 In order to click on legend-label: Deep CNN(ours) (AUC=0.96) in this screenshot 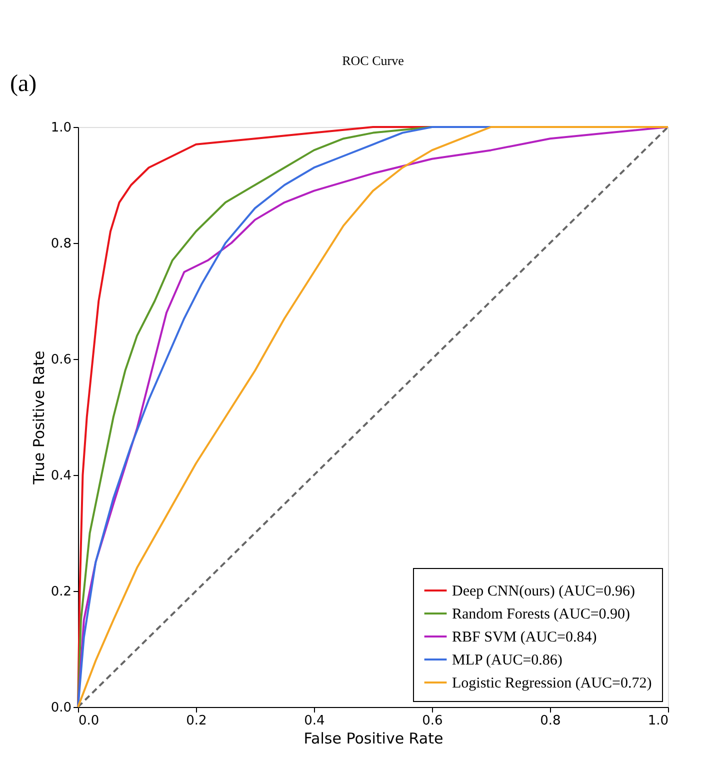, I will do `click(544, 592)`.